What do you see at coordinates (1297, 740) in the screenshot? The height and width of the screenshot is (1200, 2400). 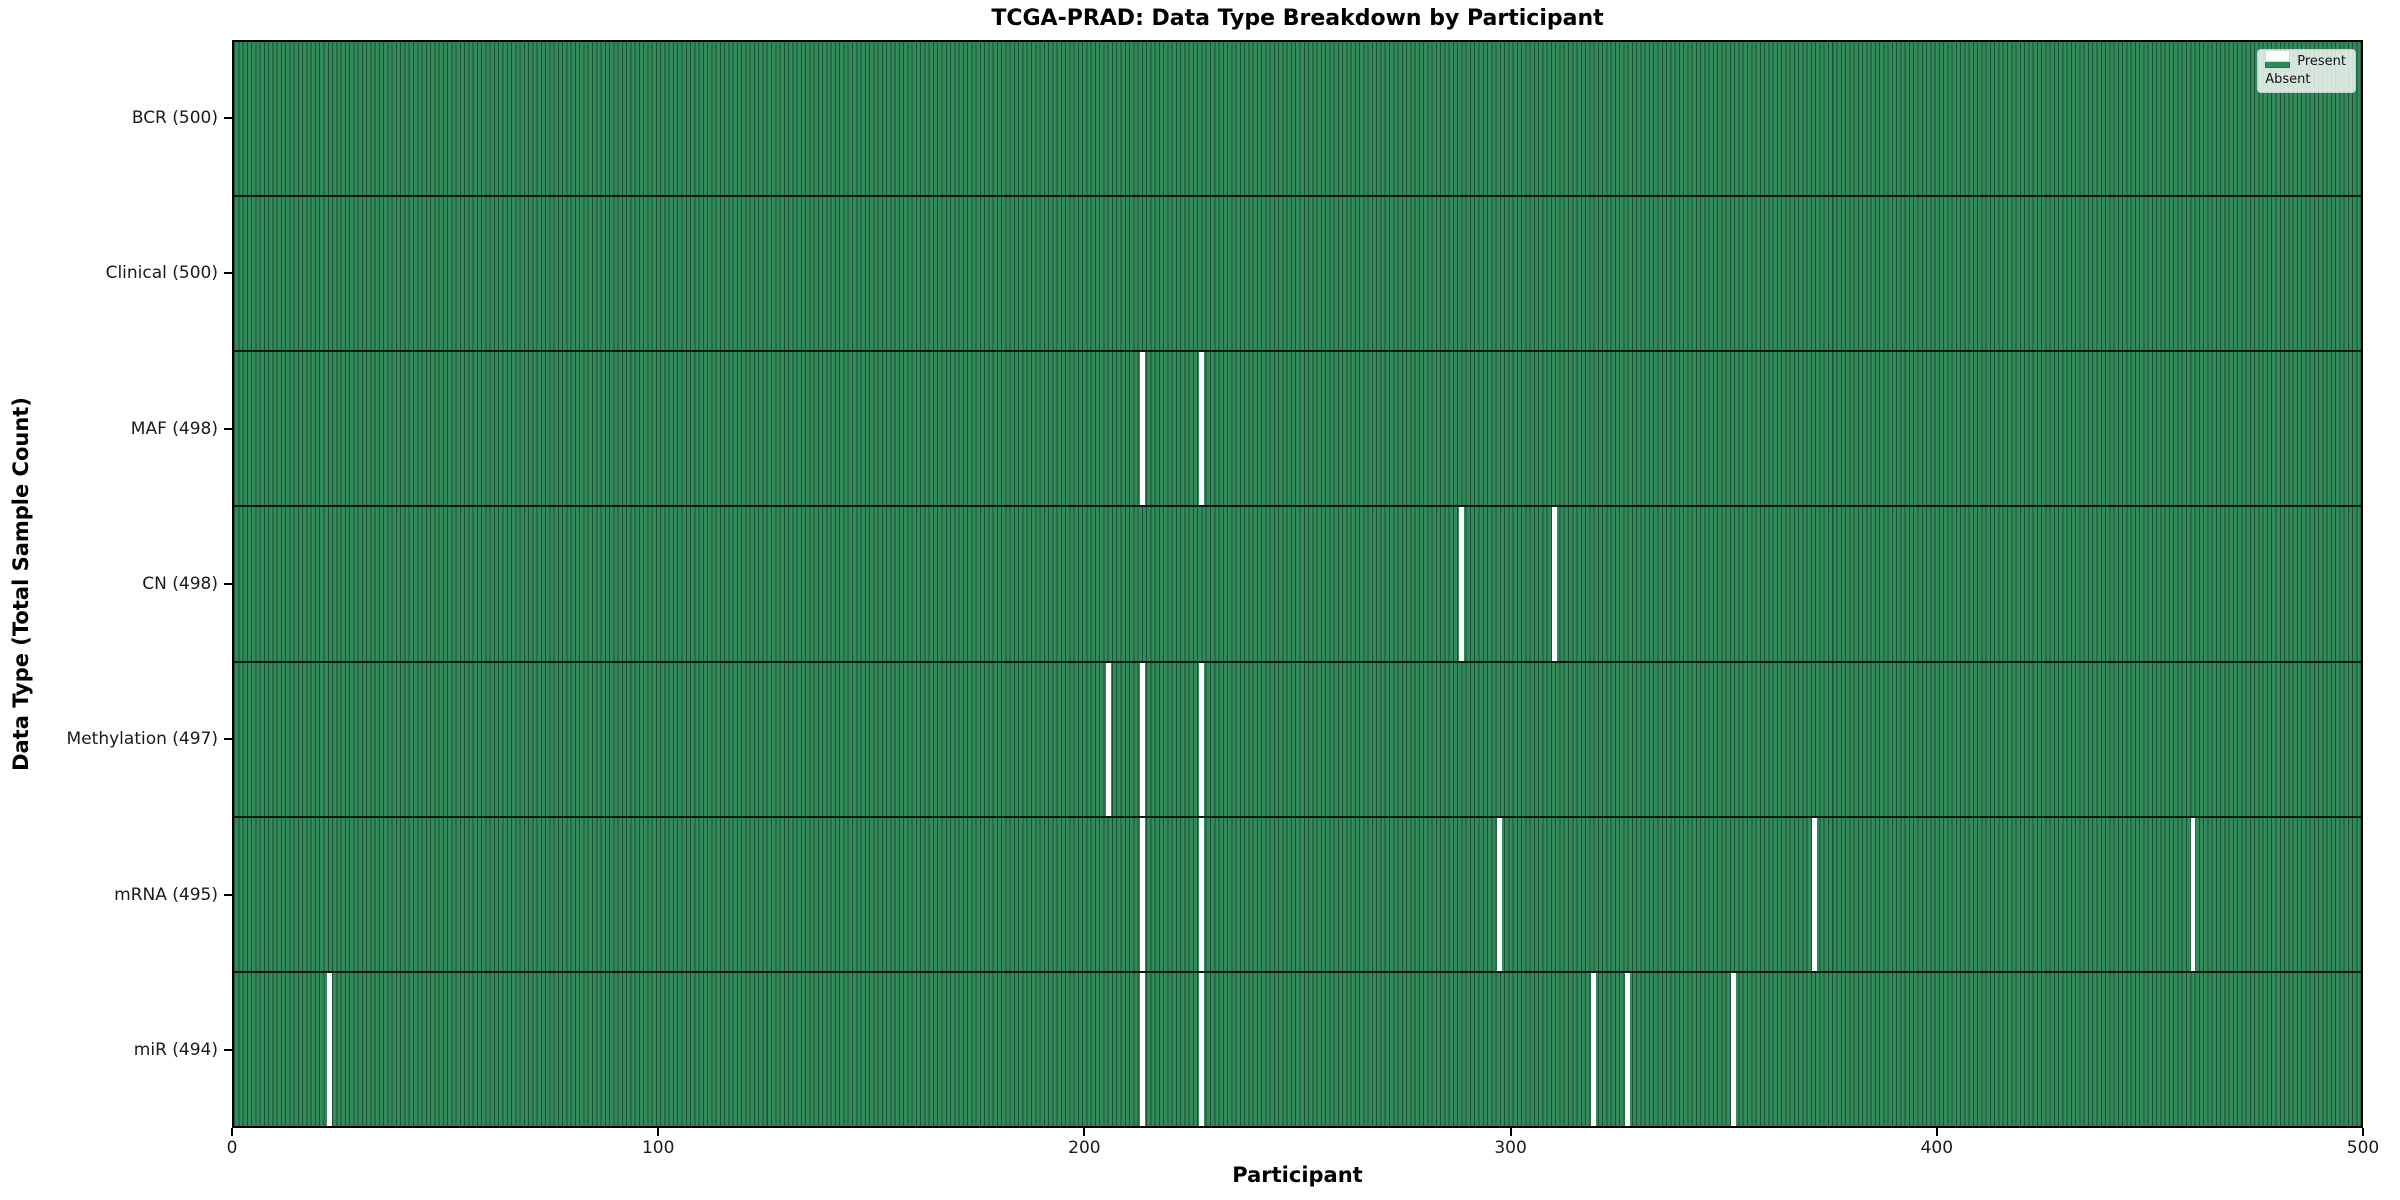 I see `row-Methylation` at bounding box center [1297, 740].